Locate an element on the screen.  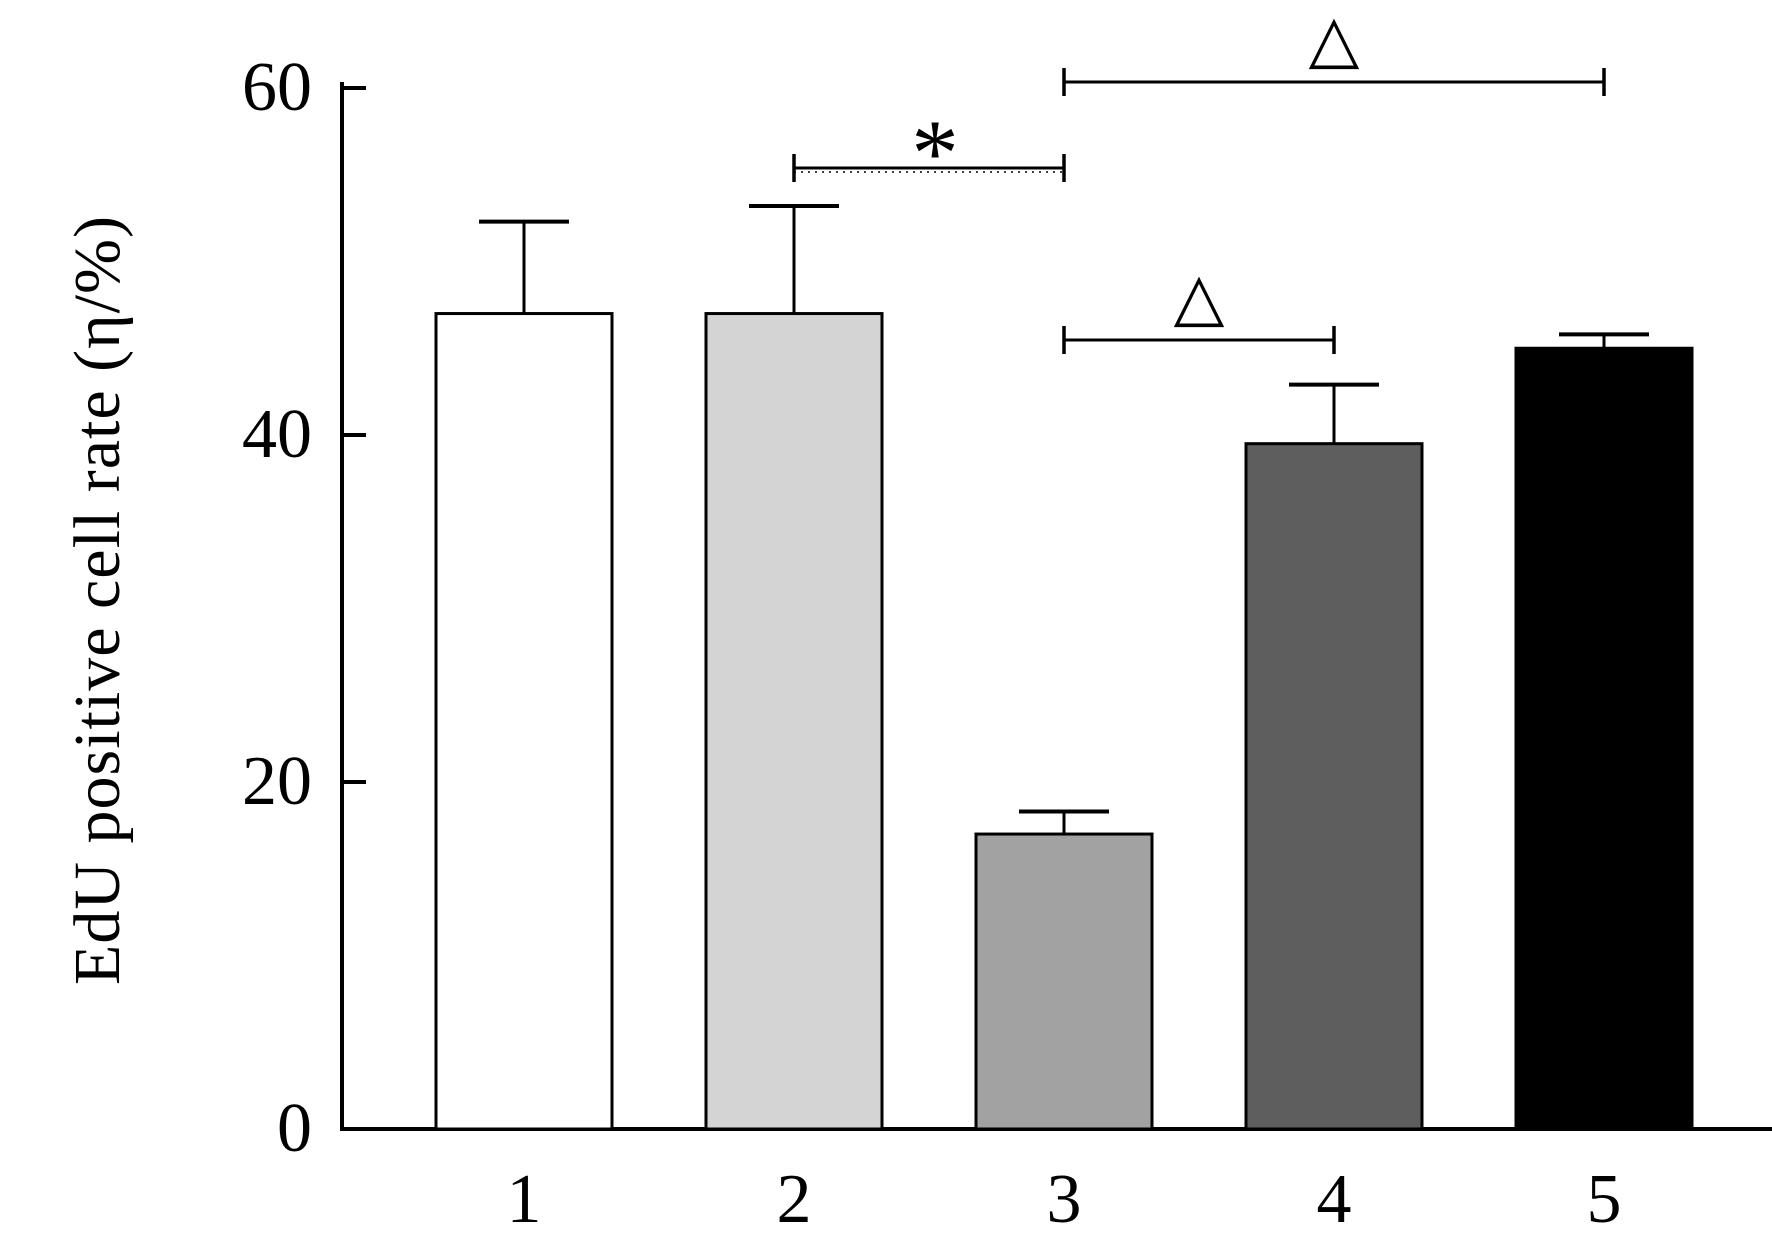
y-tick-label: 0 is located at coordinates (294, 1128).